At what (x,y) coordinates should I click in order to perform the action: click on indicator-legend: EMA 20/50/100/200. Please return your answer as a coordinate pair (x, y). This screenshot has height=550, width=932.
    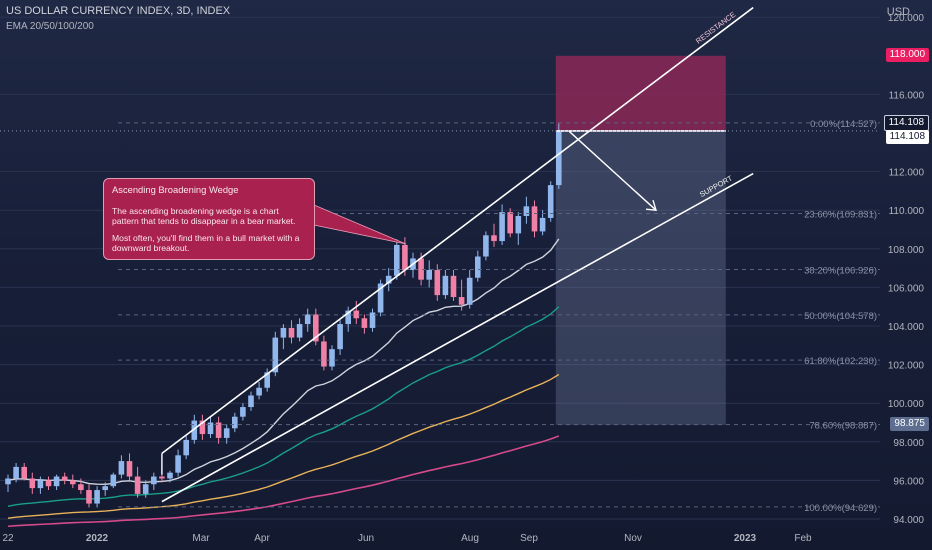
    Looking at the image, I should click on (50, 26).